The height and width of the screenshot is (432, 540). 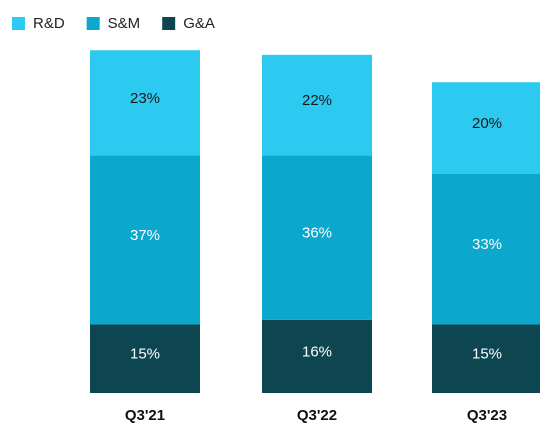 I want to click on data-label: 22%, so click(x=317, y=100).